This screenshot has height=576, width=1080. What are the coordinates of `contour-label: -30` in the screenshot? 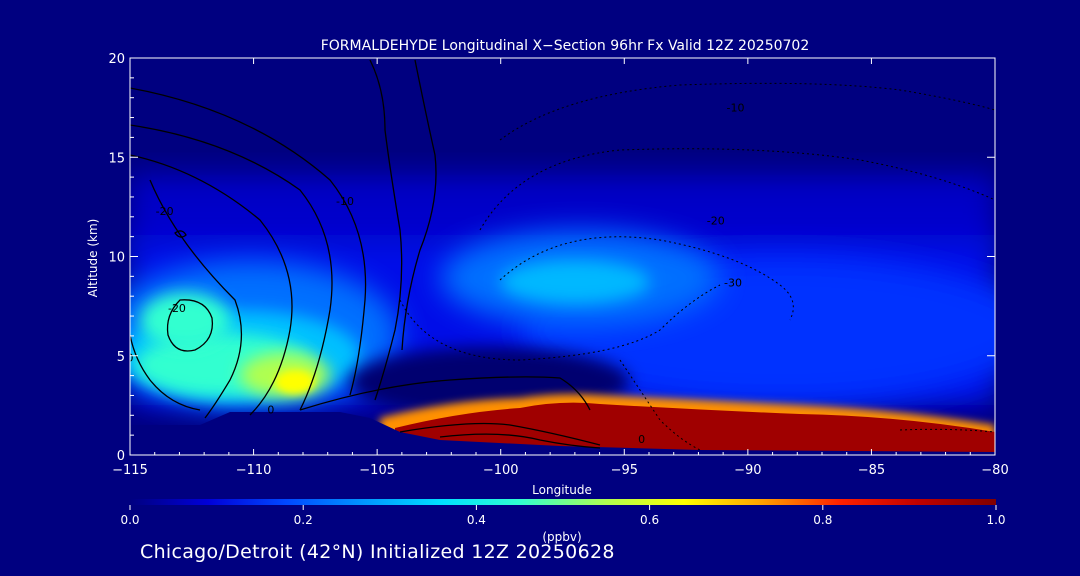 It's located at (733, 282).